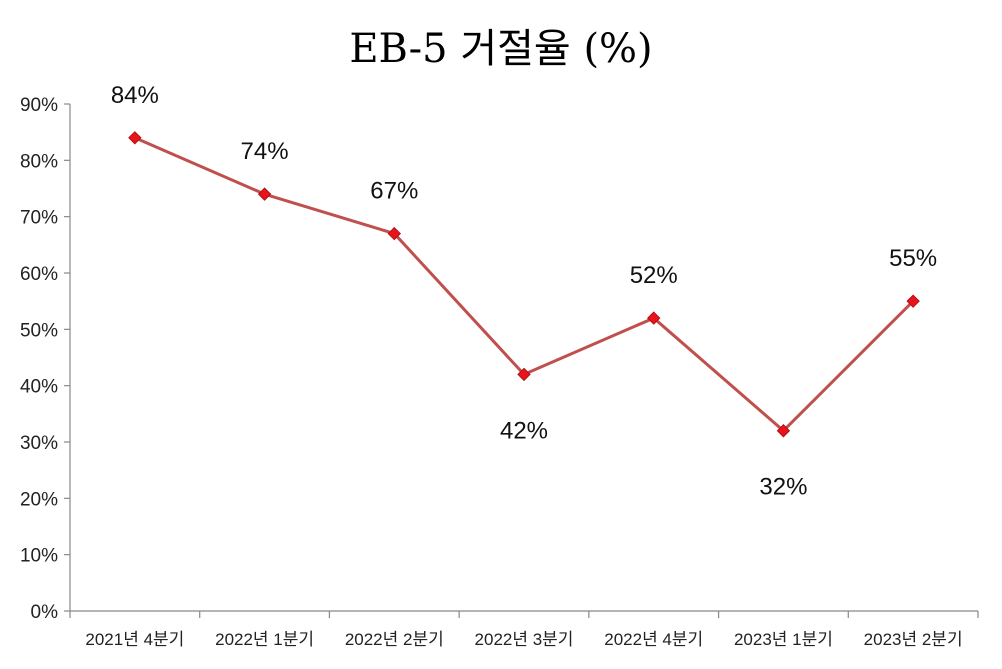 The height and width of the screenshot is (669, 1002). What do you see at coordinates (913, 258) in the screenshot?
I see `data-label: 55%` at bounding box center [913, 258].